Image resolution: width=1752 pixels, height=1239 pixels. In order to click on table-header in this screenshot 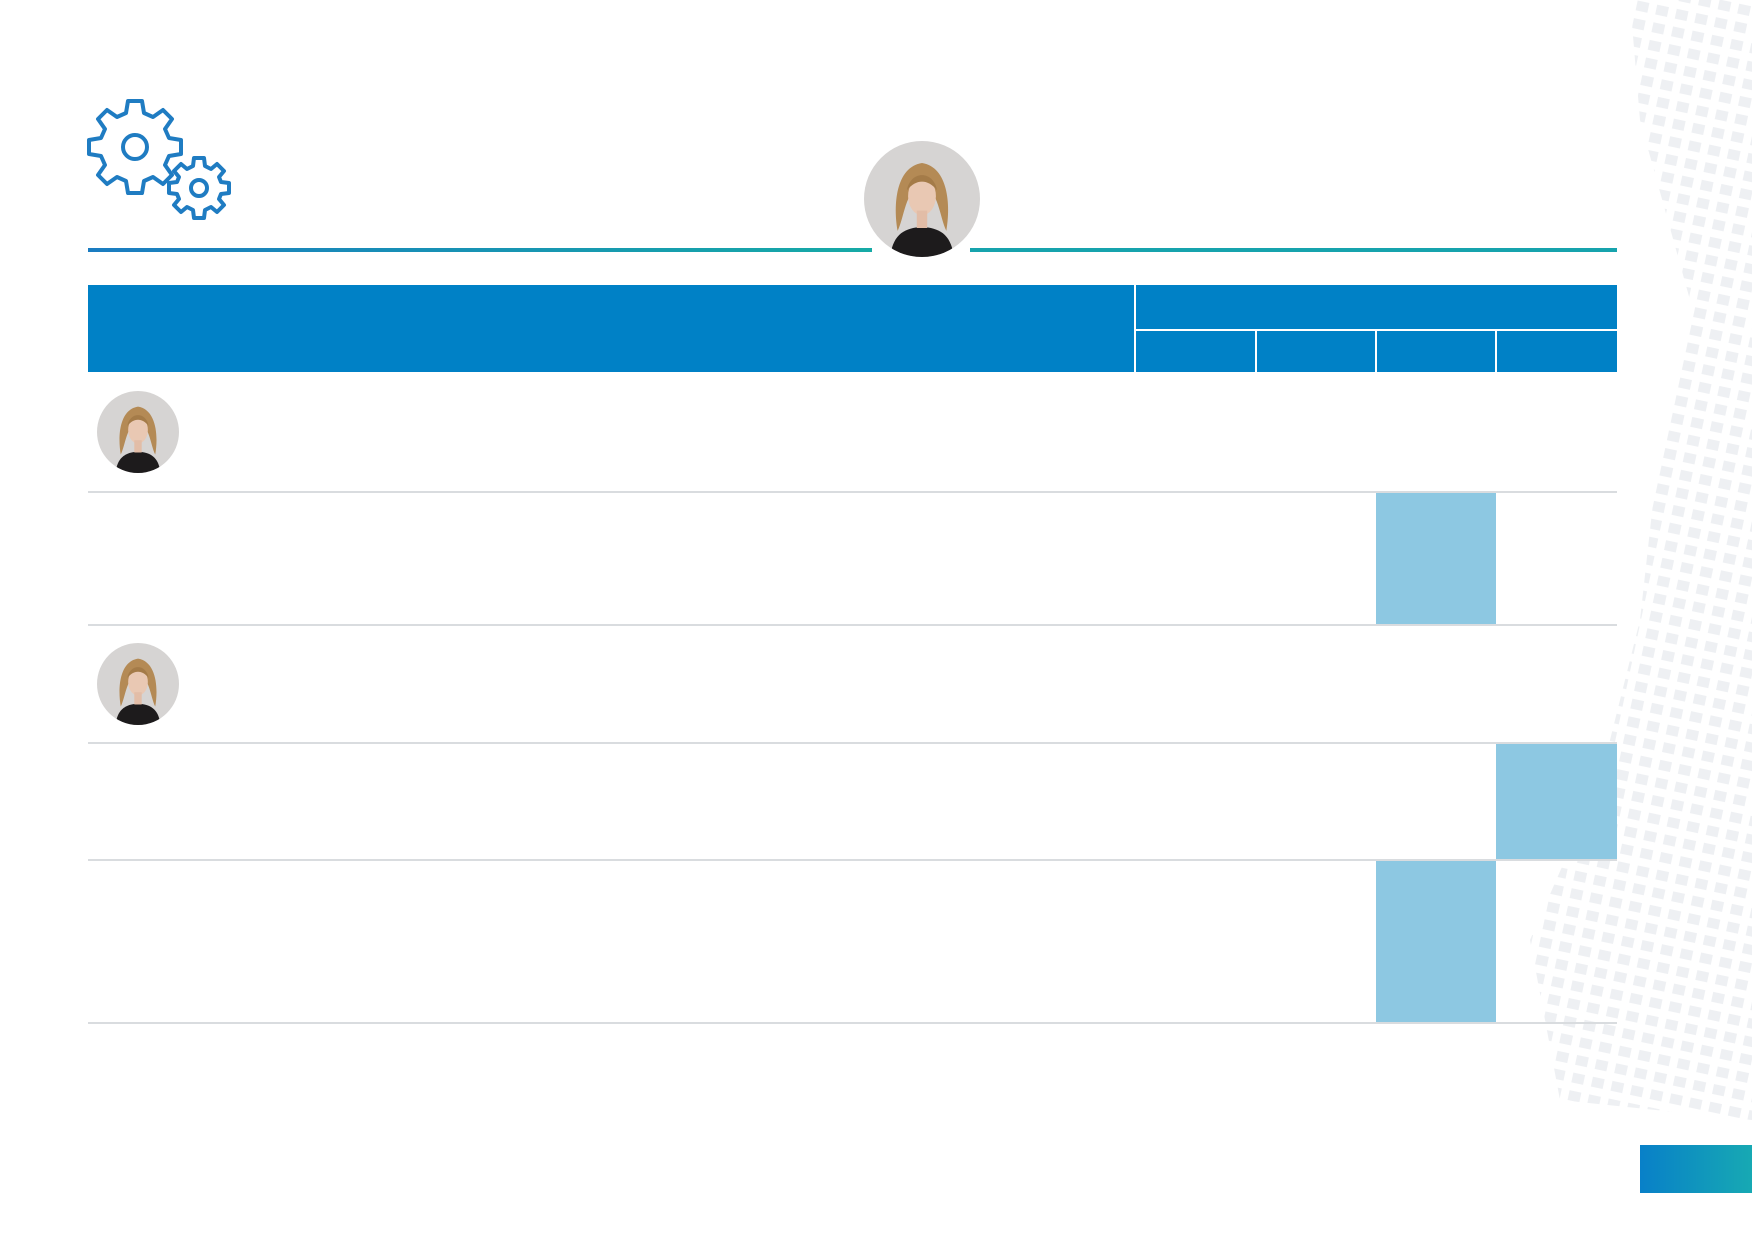, I will do `click(852, 328)`.